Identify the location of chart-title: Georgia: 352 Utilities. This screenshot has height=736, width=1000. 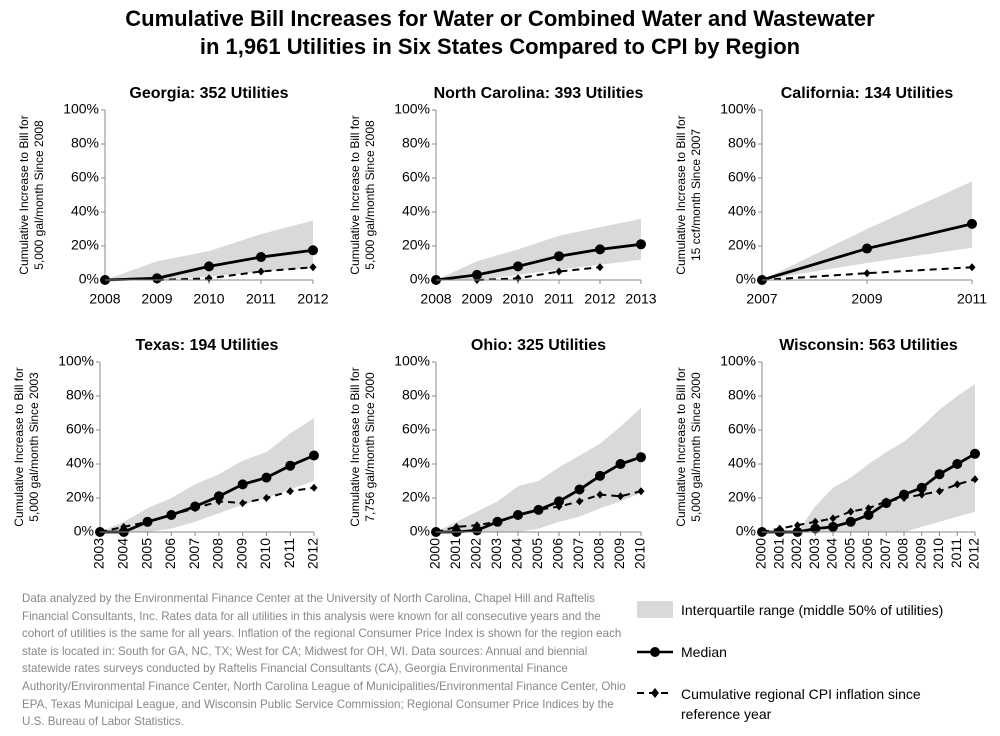
(208, 93).